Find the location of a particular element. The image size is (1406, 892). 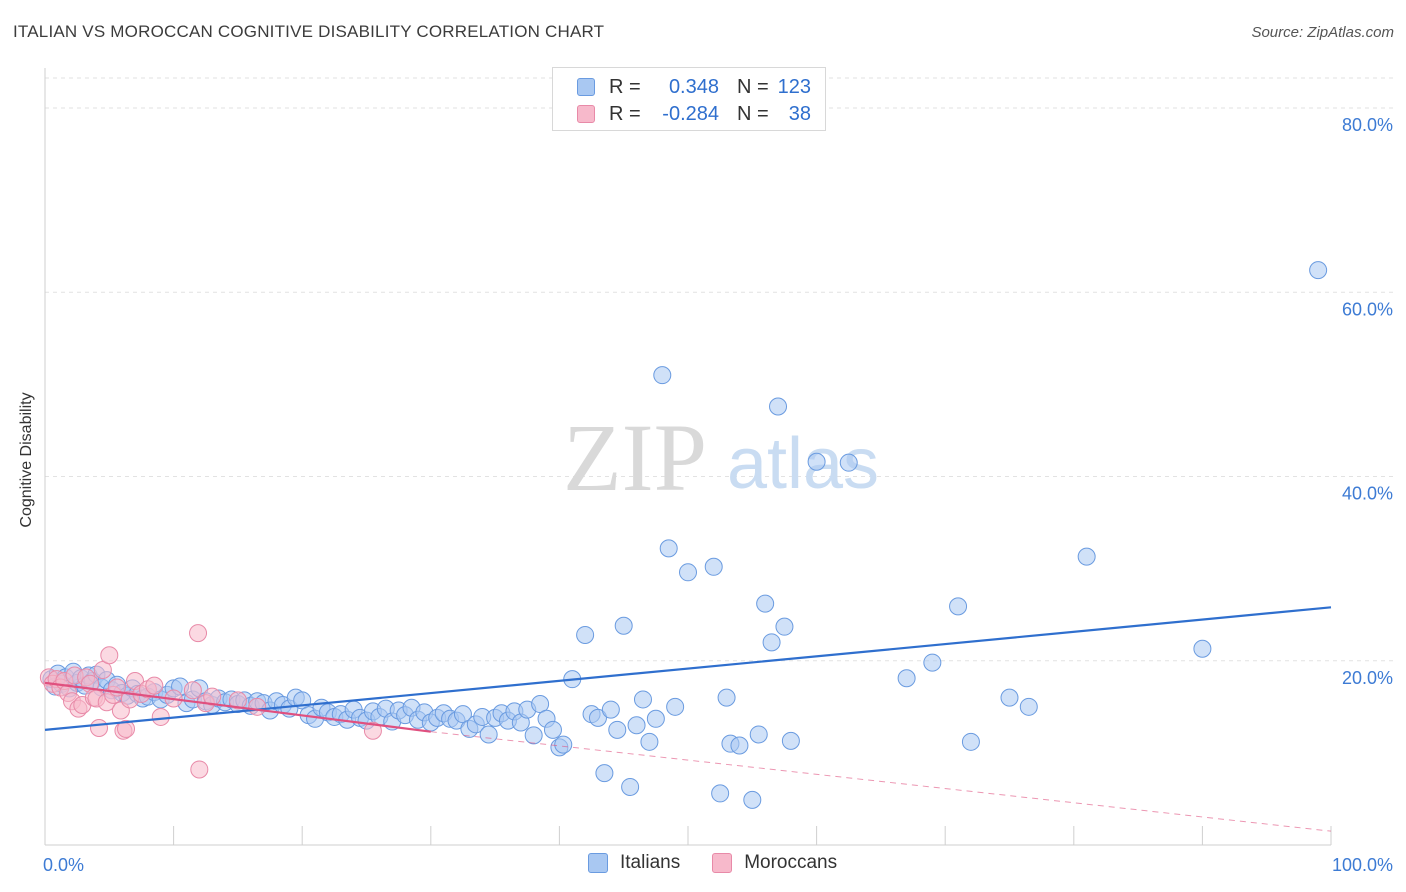

legend-n-value: 123 is located at coordinates (794, 86).